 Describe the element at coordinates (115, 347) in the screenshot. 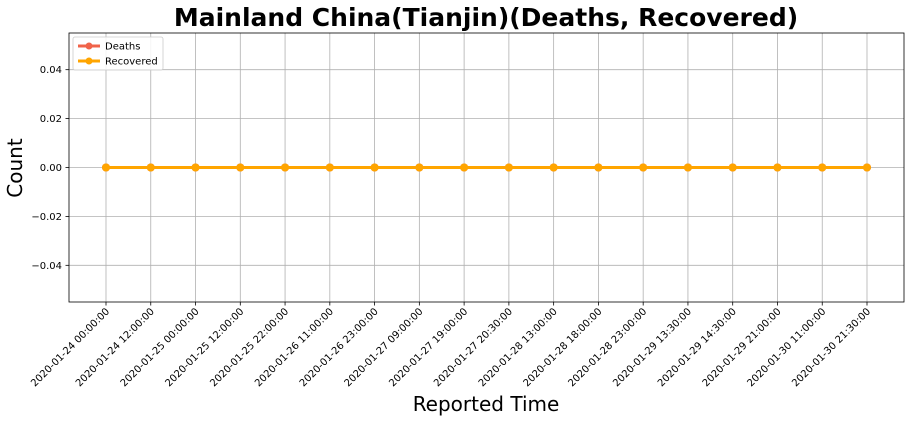

I see `x-tick-label: 2020-01-24 12:00:00` at that location.